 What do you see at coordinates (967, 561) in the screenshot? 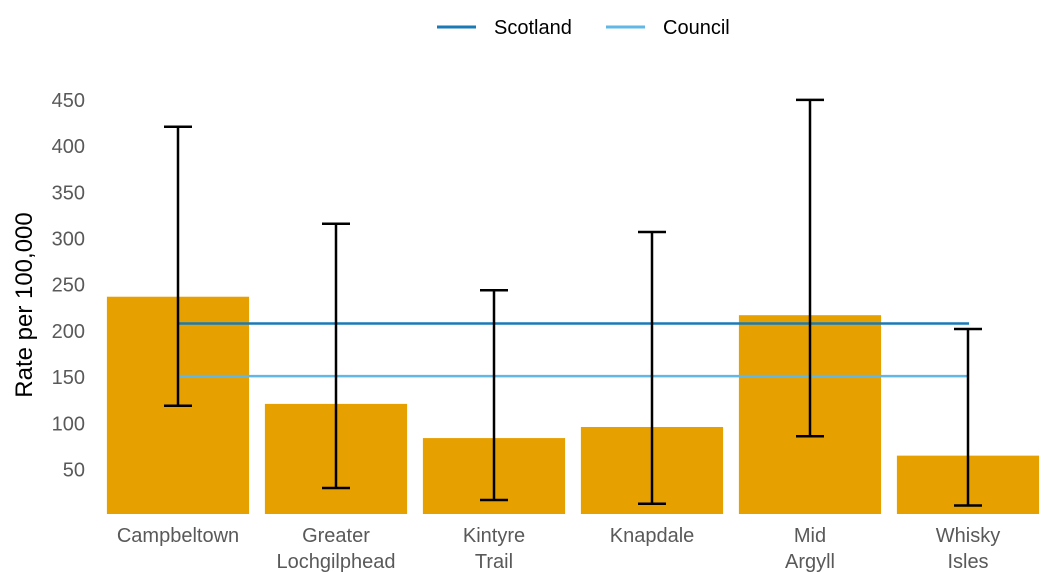
I see `x-tick-label-line: Isles` at bounding box center [967, 561].